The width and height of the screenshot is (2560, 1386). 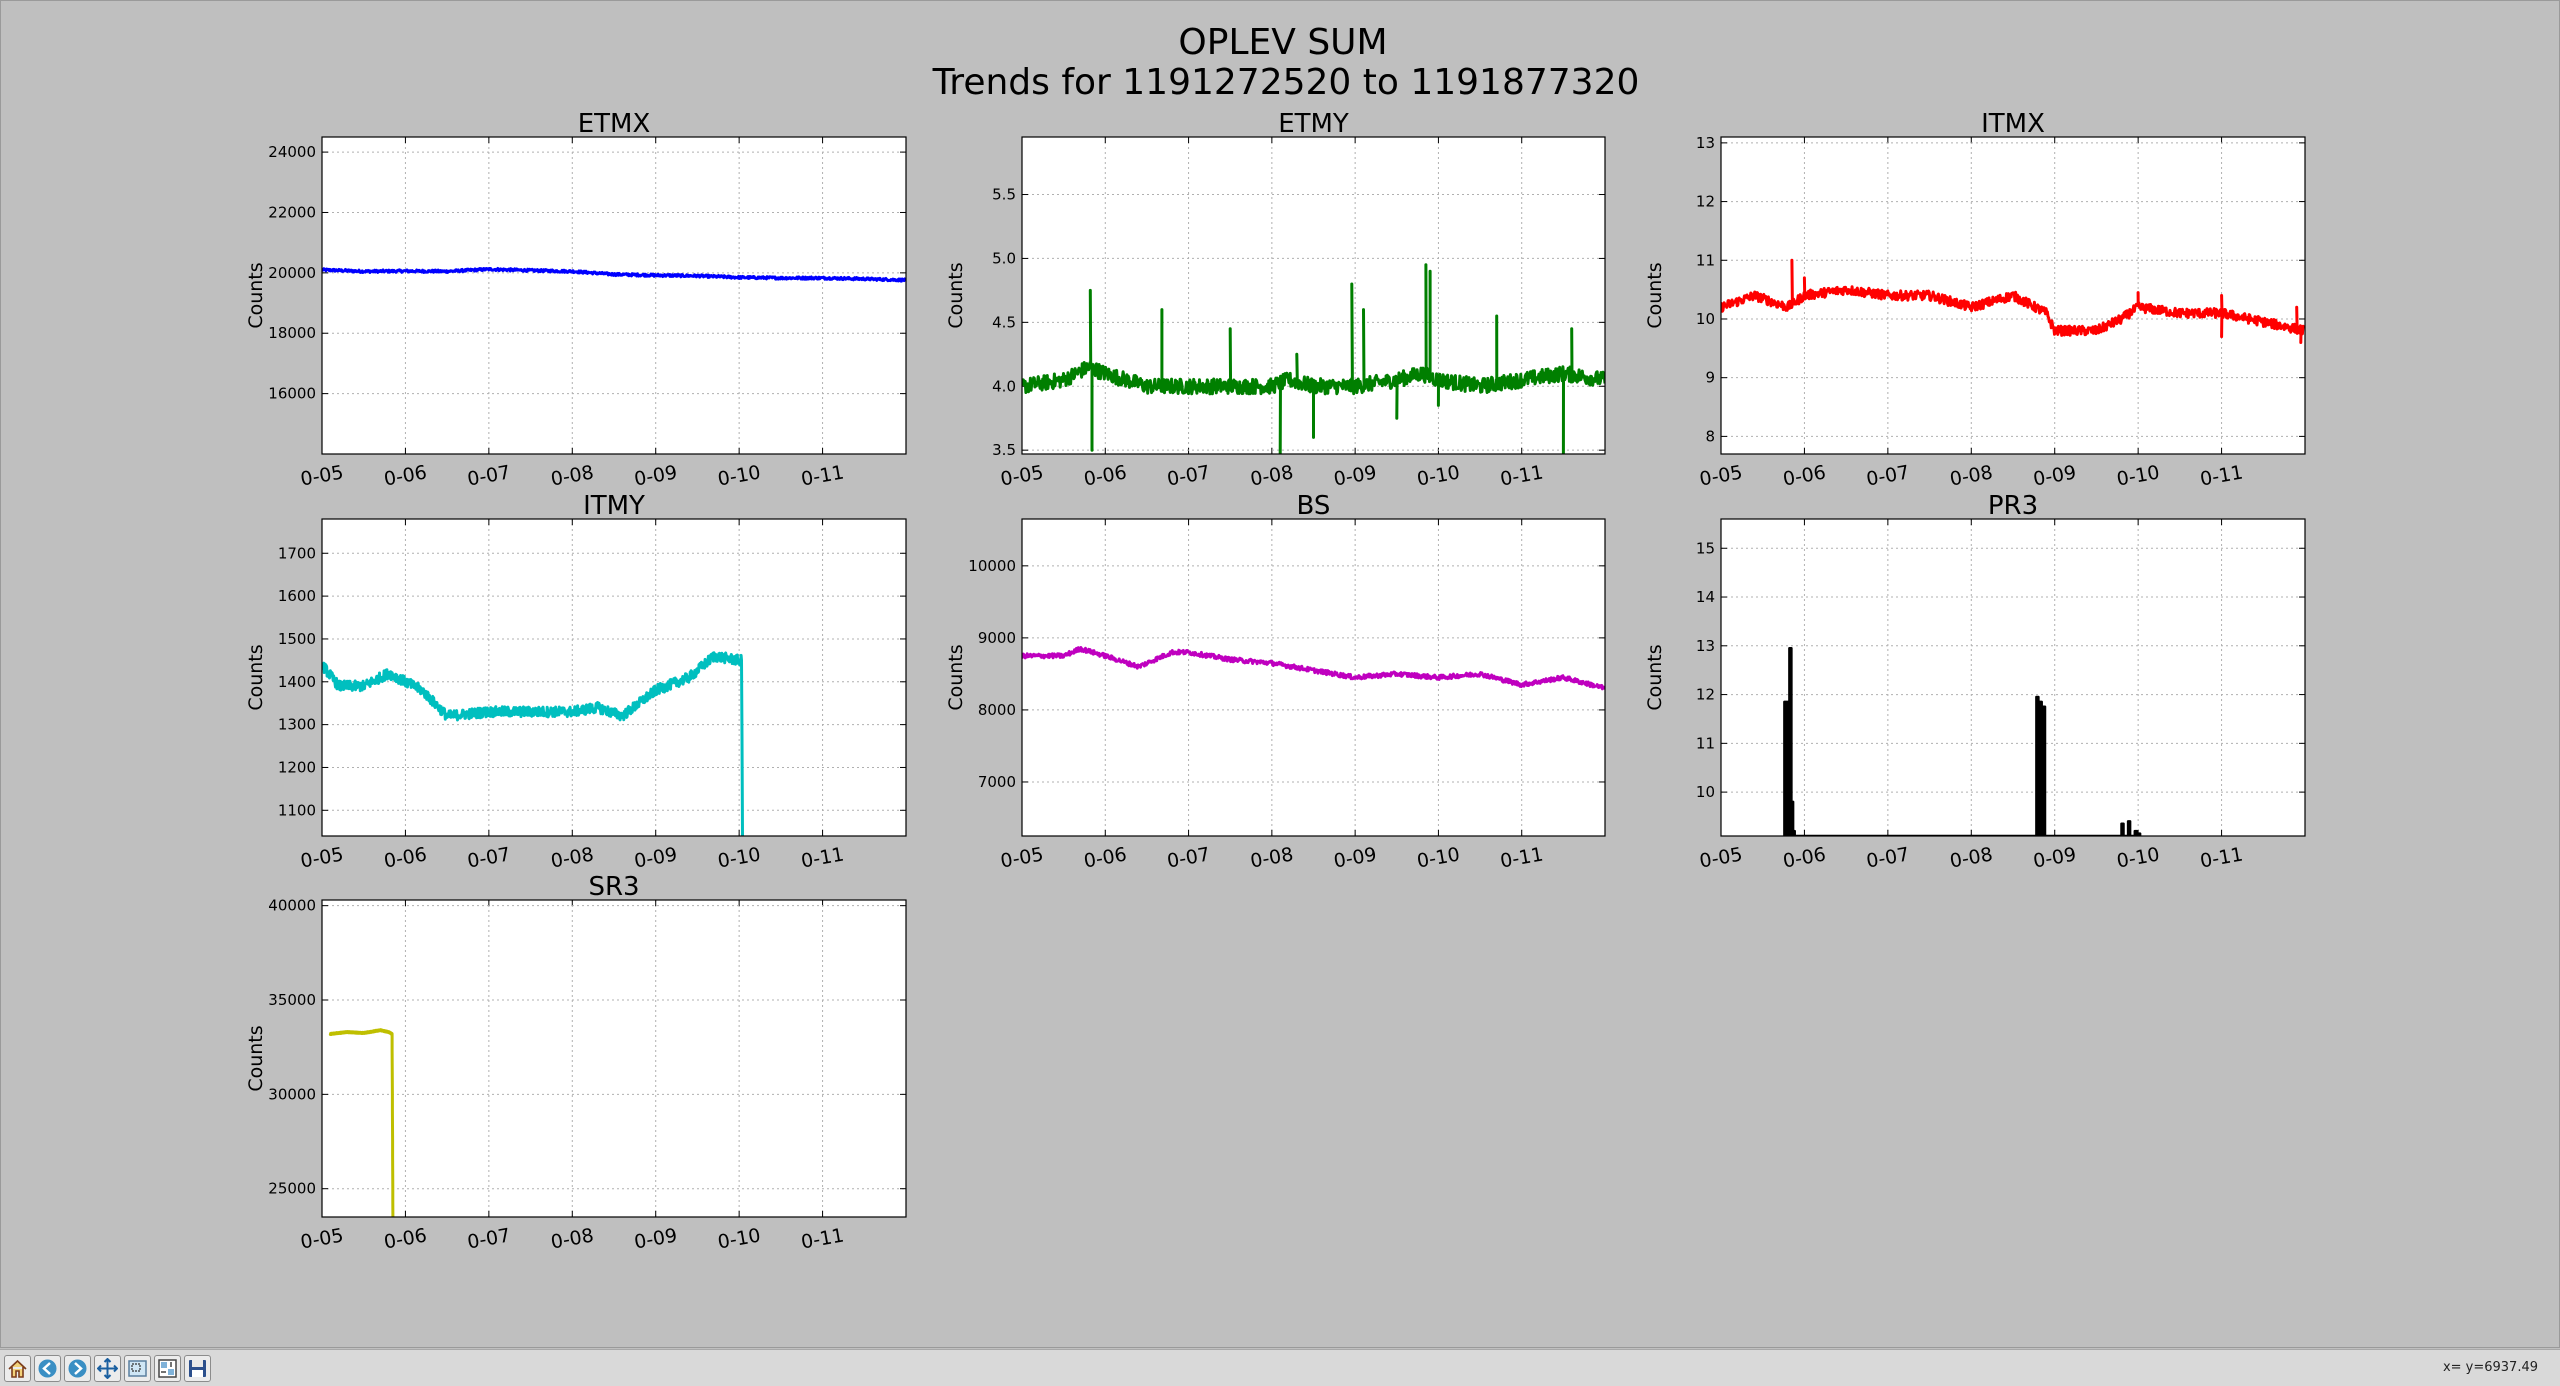 I want to click on subplot-title: BS, so click(x=1314, y=506).